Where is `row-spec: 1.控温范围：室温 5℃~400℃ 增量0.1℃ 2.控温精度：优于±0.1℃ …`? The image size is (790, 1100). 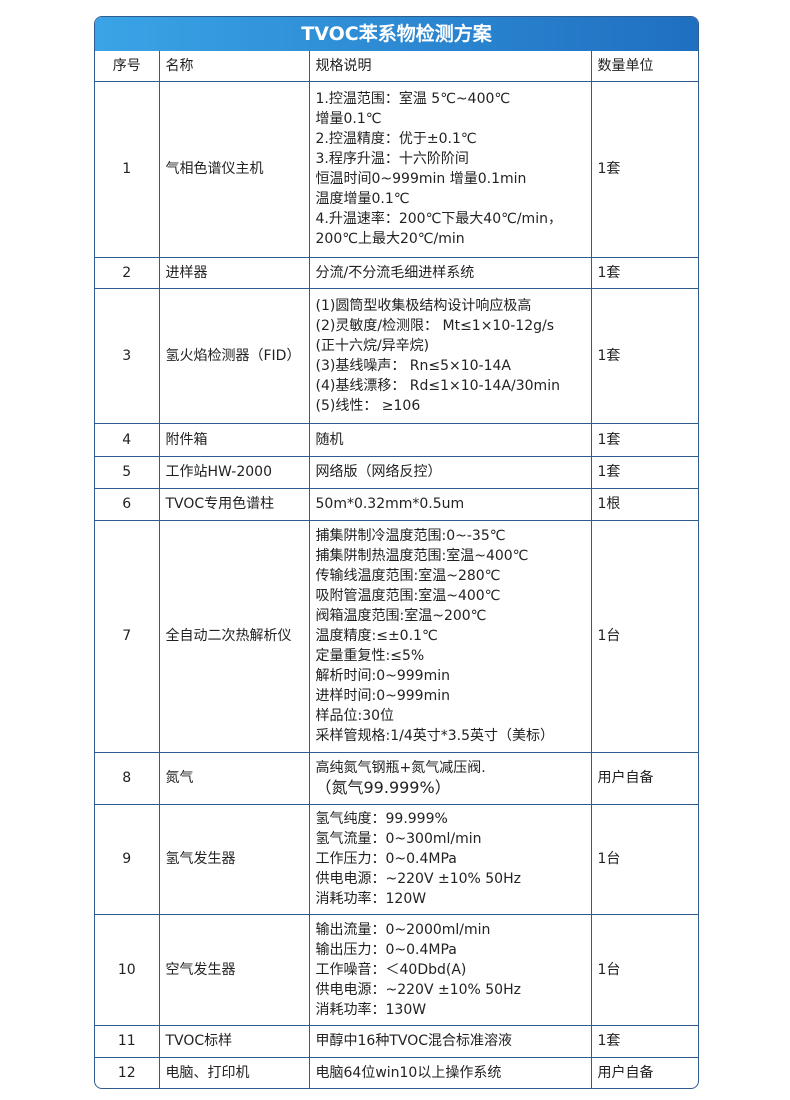 row-spec: 1.控温范围：室温 5℃~400℃ 增量0.1℃ 2.控温精度：优于±0.1℃ … is located at coordinates (450, 169).